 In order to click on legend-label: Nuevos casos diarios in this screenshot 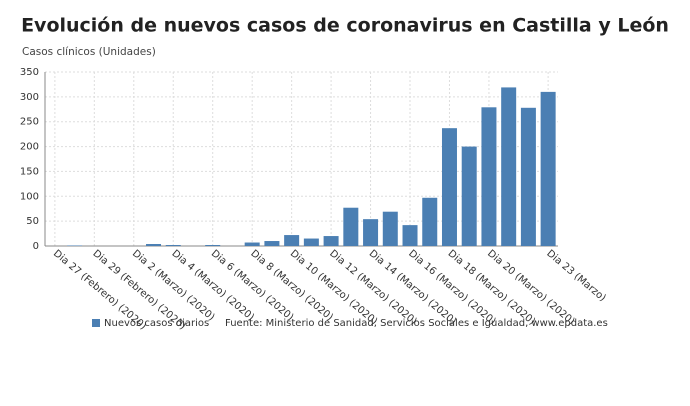, I will do `click(156, 323)`.